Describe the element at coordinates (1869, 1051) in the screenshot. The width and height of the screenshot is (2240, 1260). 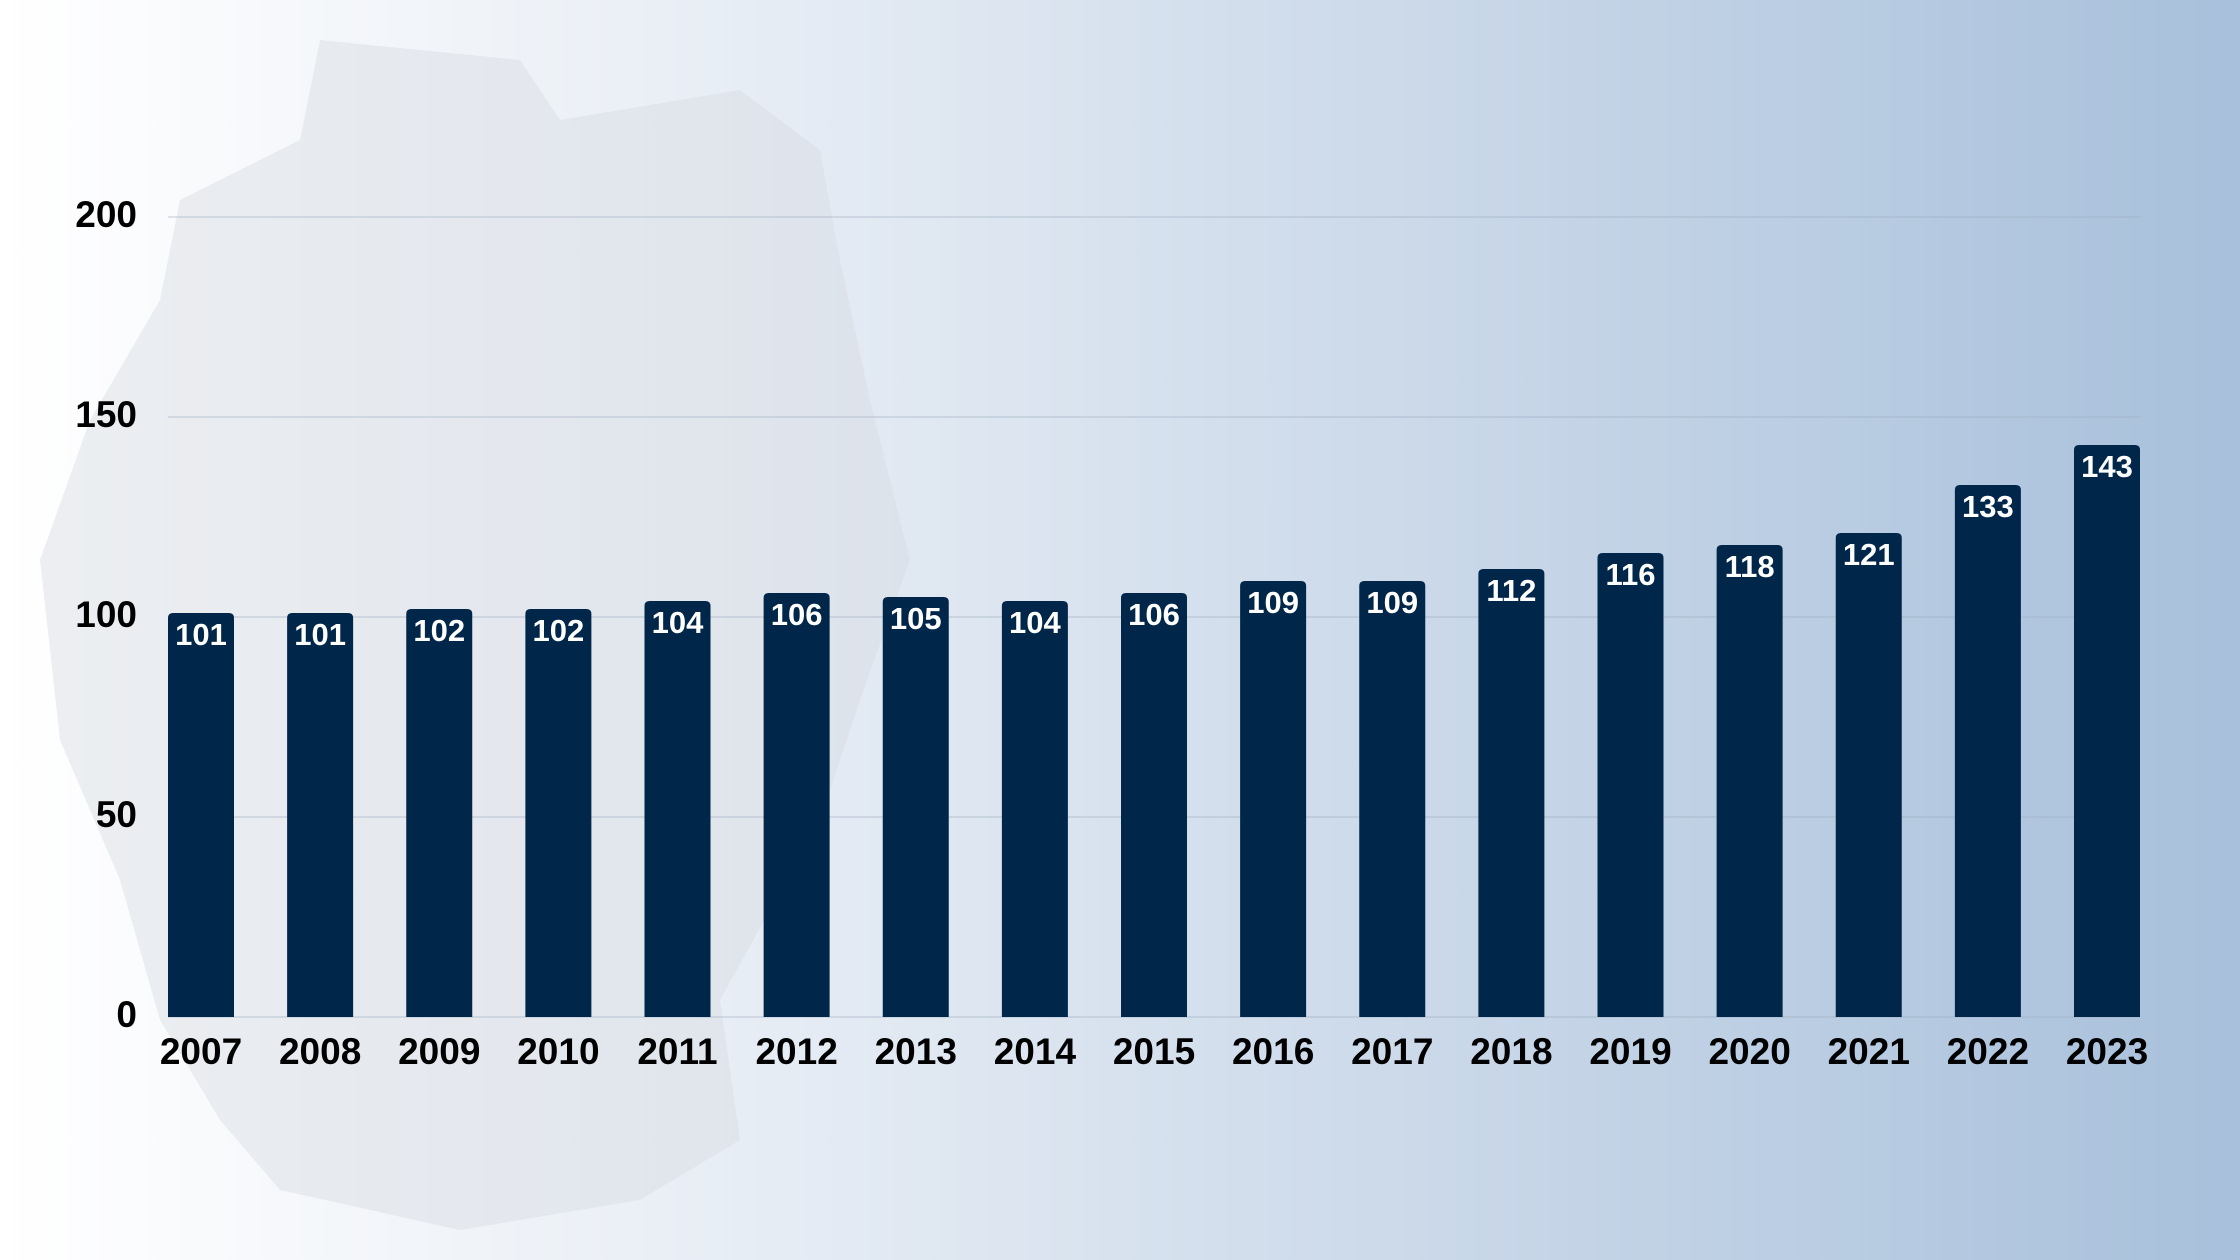
I see `x-tick-label: 2021` at that location.